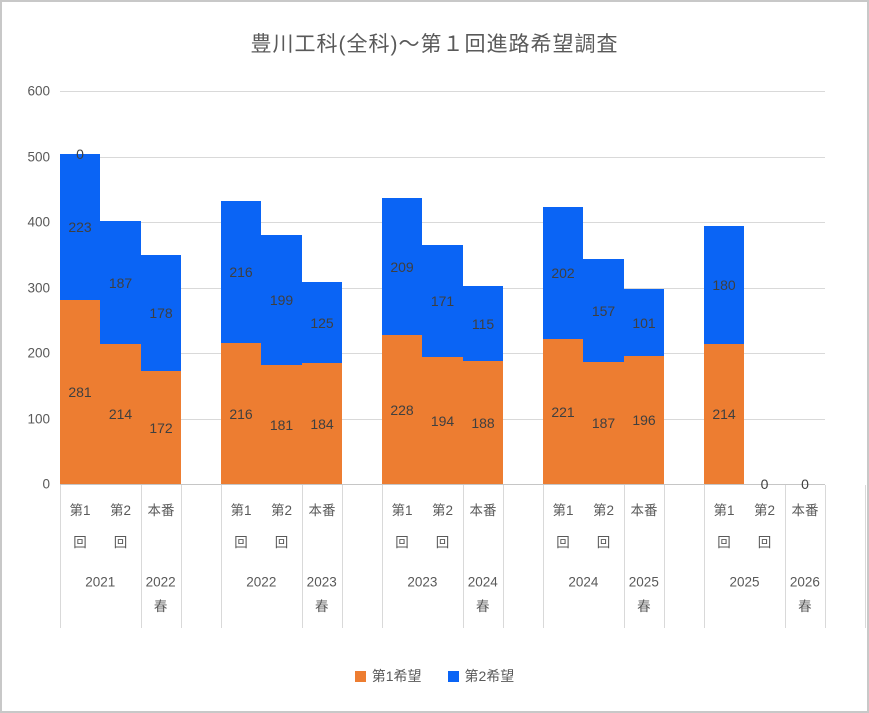 The width and height of the screenshot is (869, 713). I want to click on x-axis-line, so click(442, 484).